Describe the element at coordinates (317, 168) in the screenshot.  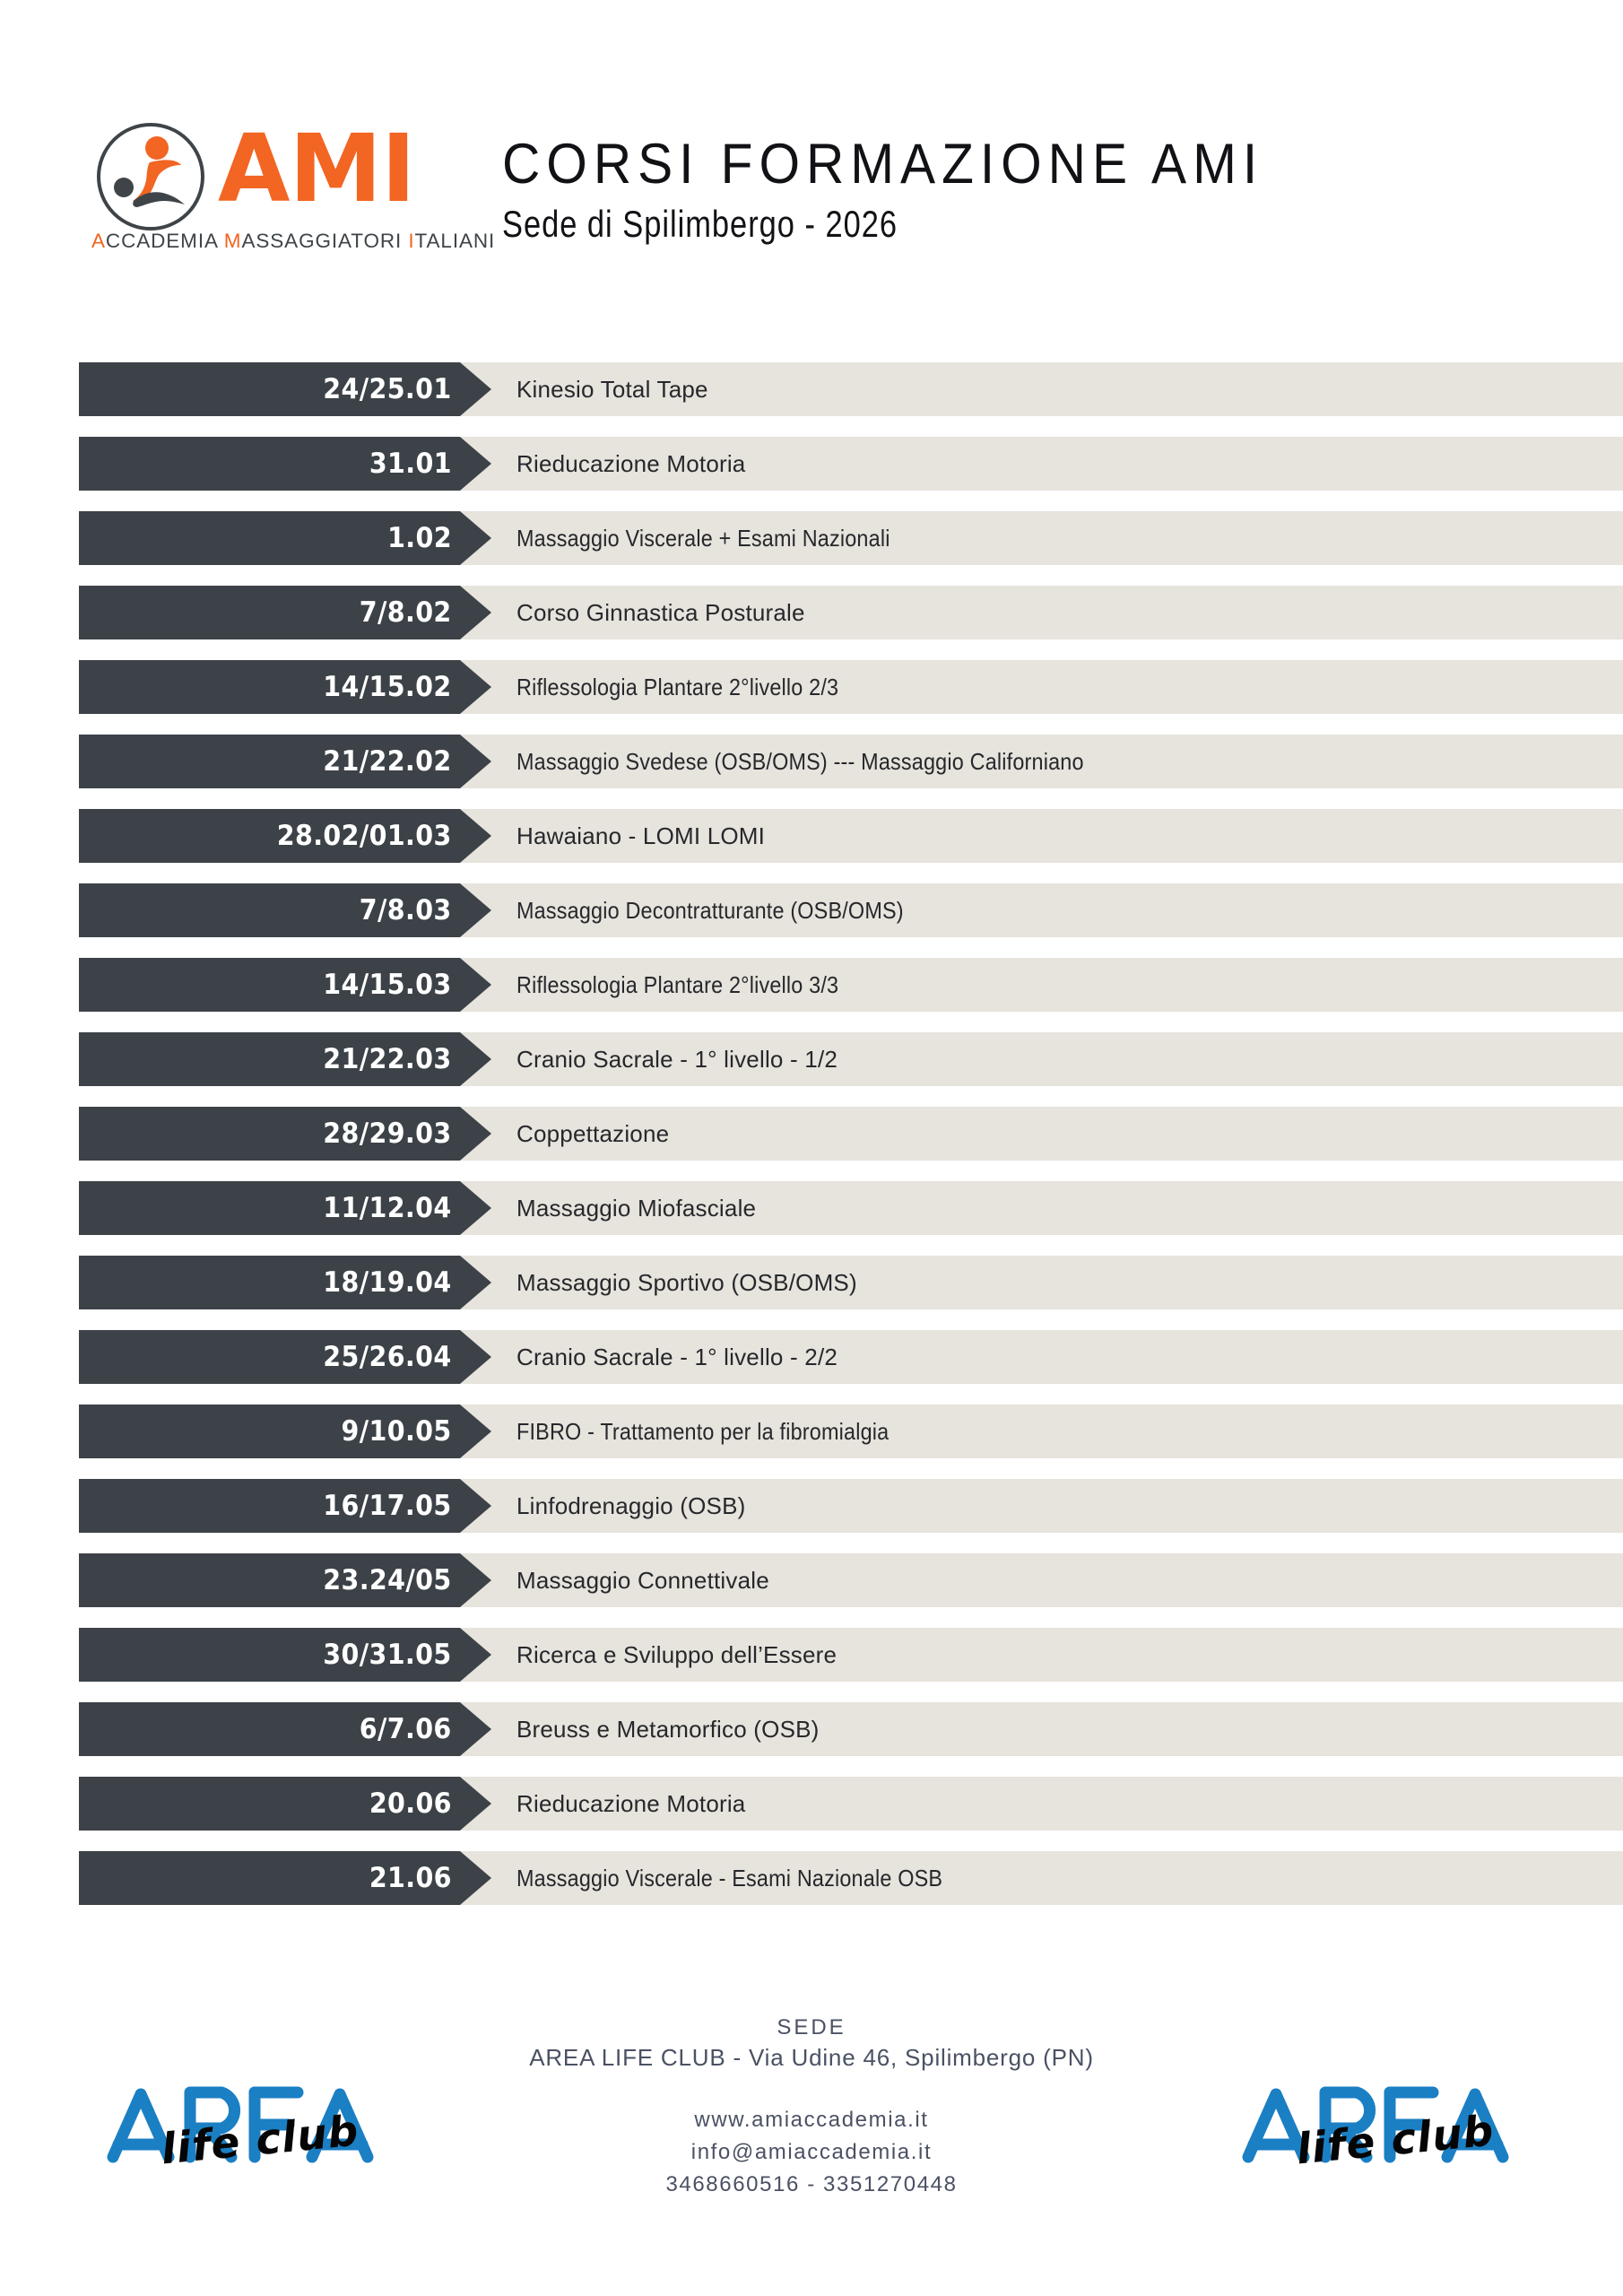
I see `ami-wordmark: AMI` at that location.